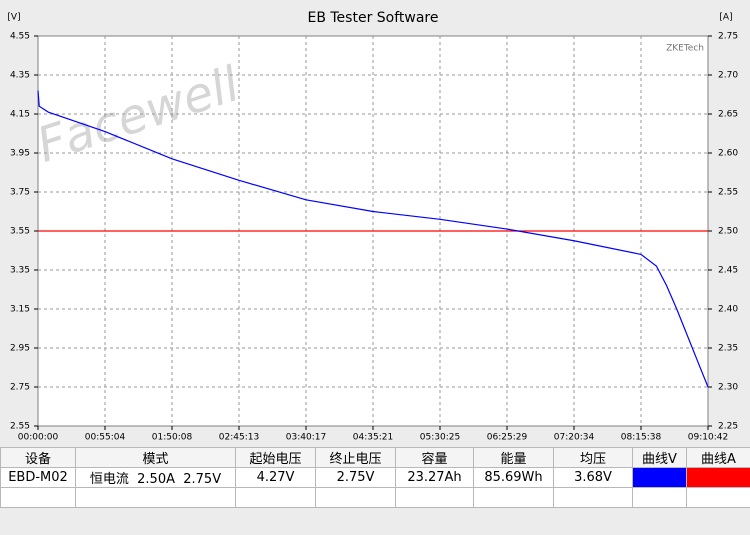 This screenshot has height=535, width=750. Describe the element at coordinates (20, 193) in the screenshot. I see `y-tick-label: 3.75` at that location.